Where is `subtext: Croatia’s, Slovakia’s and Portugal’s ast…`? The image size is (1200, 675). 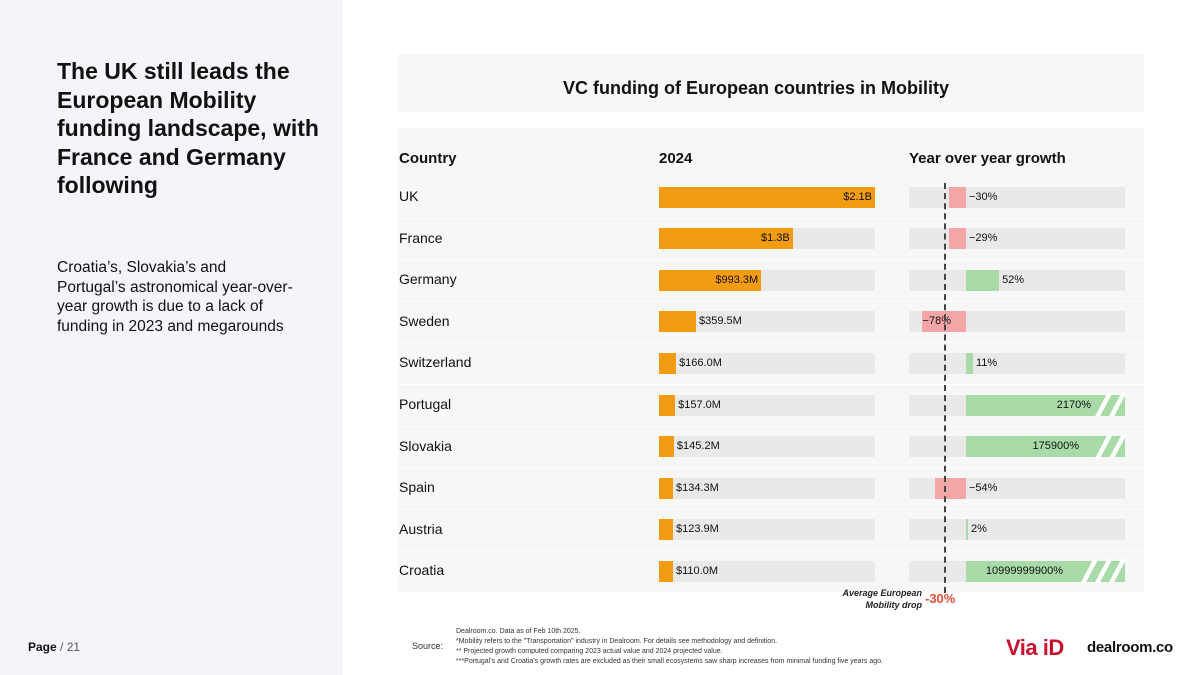
subtext: Croatia’s, Slovakia’s and Portugal’s ast… is located at coordinates (175, 297).